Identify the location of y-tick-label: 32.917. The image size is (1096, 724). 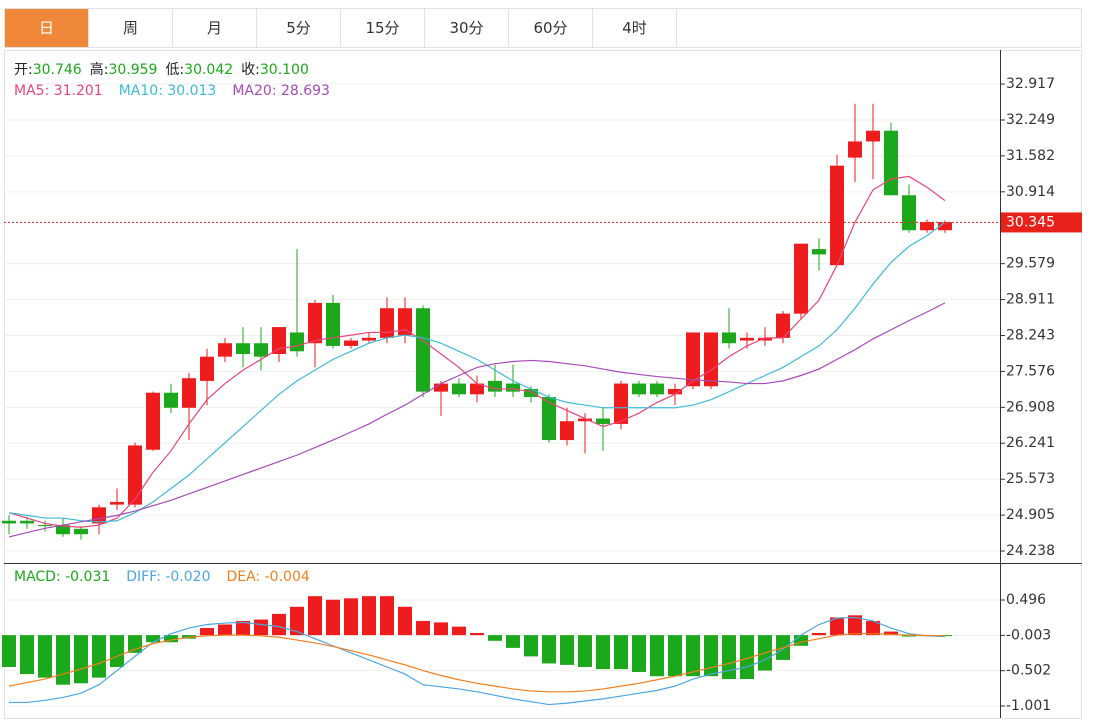
(1030, 84).